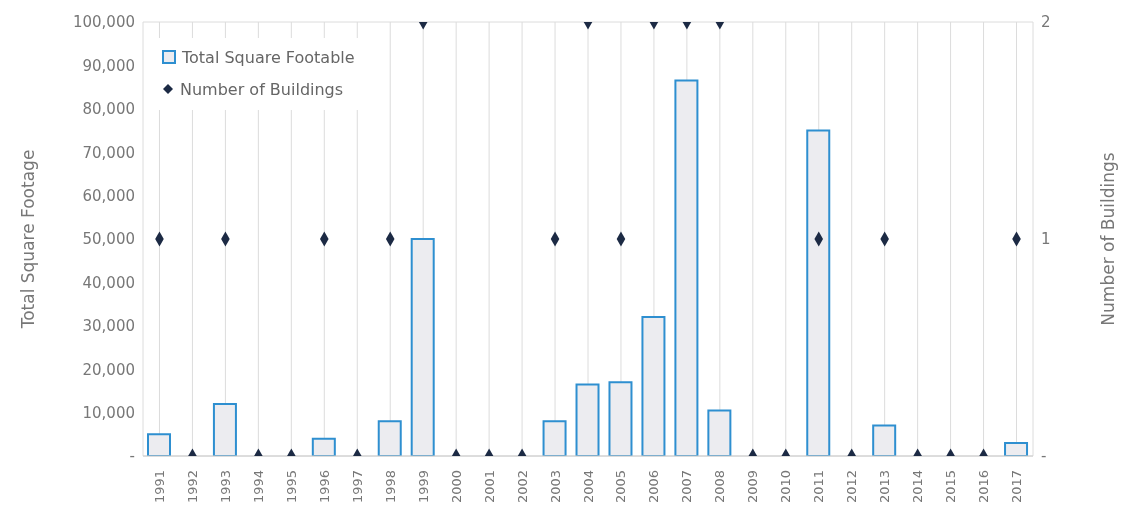 The width and height of the screenshot is (1136, 532). I want to click on y2-tick-label: 1, so click(1046, 239).